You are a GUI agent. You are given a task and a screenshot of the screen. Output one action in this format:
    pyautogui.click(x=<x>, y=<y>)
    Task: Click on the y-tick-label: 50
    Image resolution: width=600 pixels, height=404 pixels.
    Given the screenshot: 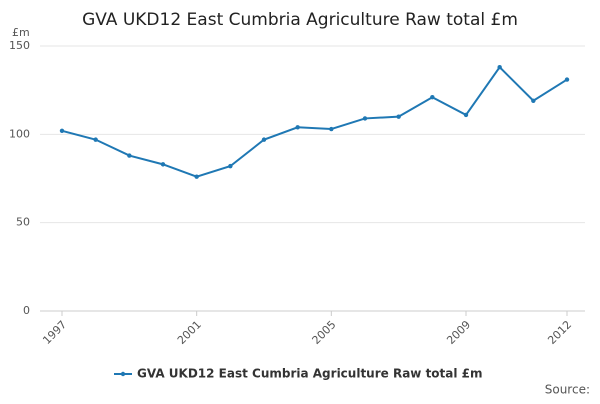 What is the action you would take?
    pyautogui.click(x=23, y=222)
    